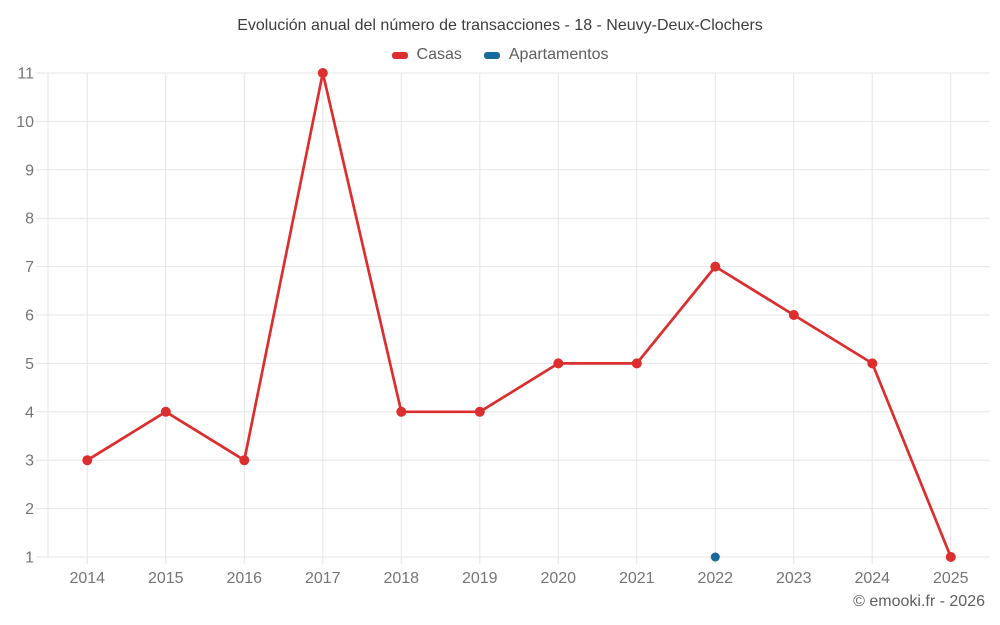 This screenshot has height=625, width=1000. I want to click on y-axis-label-7: 7, so click(29, 267).